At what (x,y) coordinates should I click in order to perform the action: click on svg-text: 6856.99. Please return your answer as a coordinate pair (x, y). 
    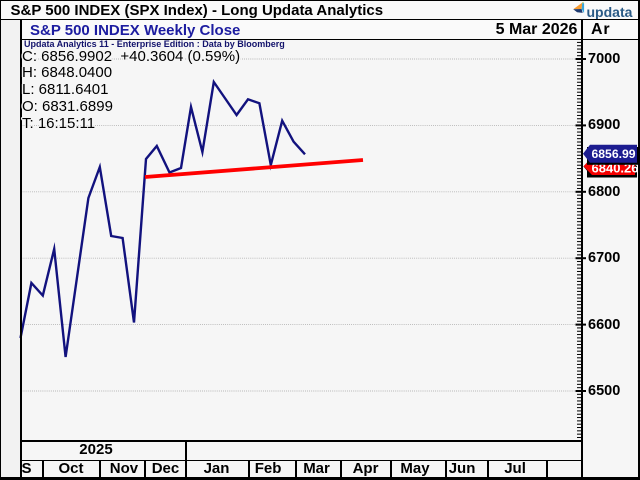
    Looking at the image, I should click on (614, 154).